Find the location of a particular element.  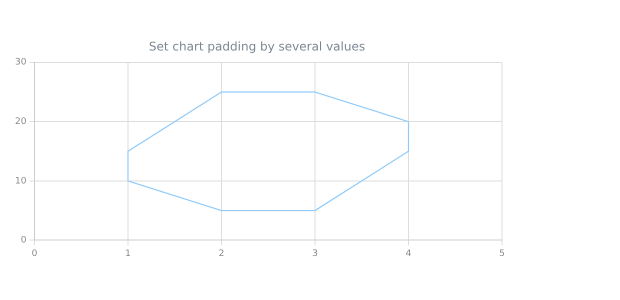

x-tick-label: 3 is located at coordinates (315, 253).